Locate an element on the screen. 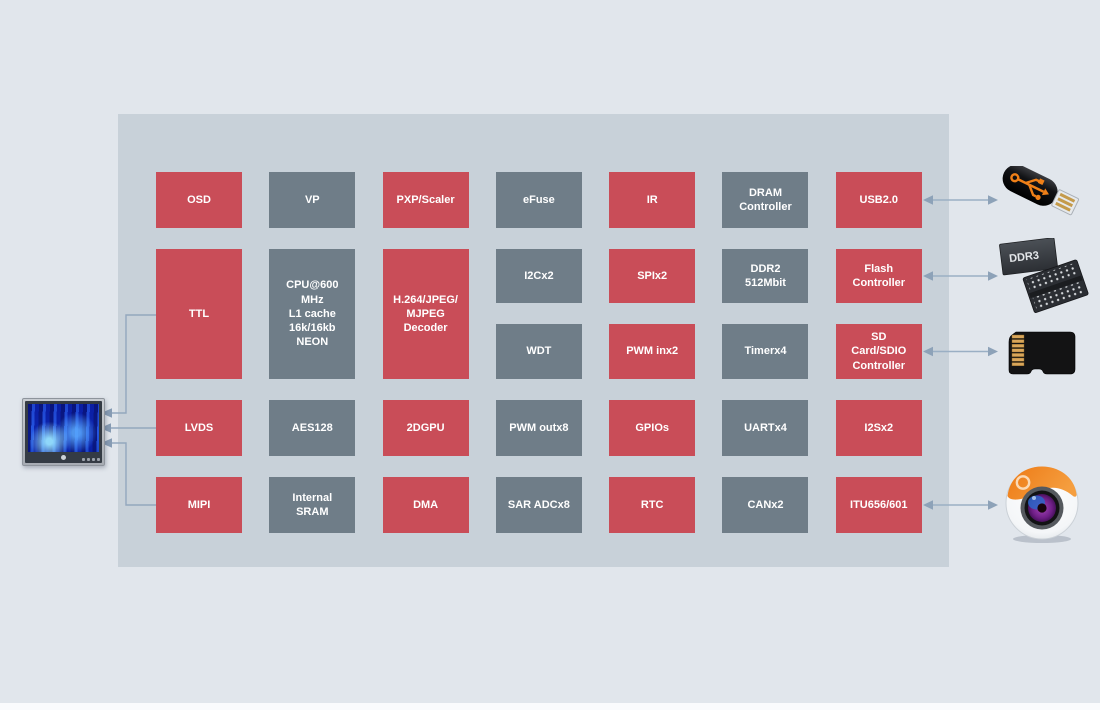  monitor-controls is located at coordinates (63, 457).